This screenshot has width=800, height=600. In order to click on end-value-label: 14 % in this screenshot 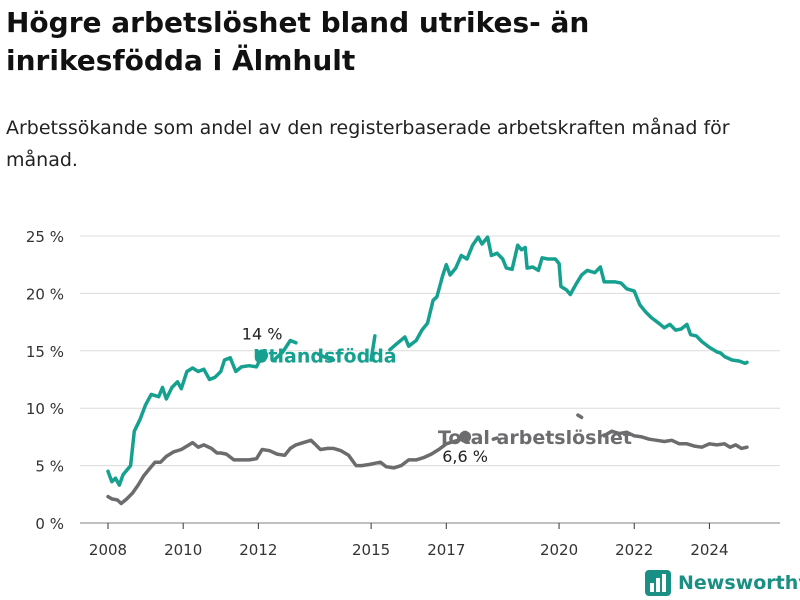, I will do `click(262, 333)`.